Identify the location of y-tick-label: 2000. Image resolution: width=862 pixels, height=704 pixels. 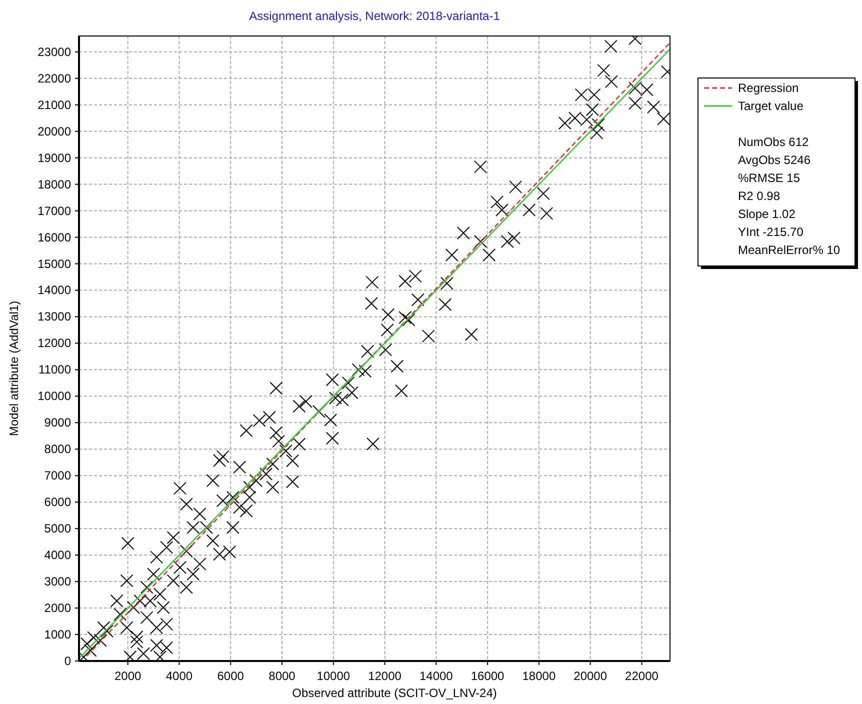
(58, 608).